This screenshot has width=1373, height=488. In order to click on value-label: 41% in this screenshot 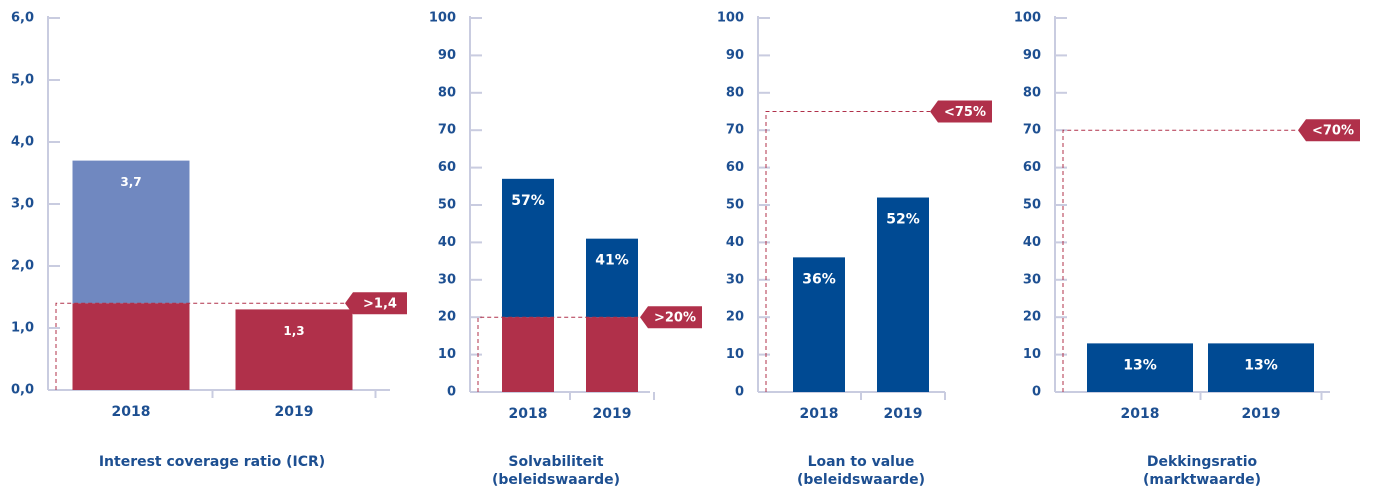, I will do `click(612, 261)`.